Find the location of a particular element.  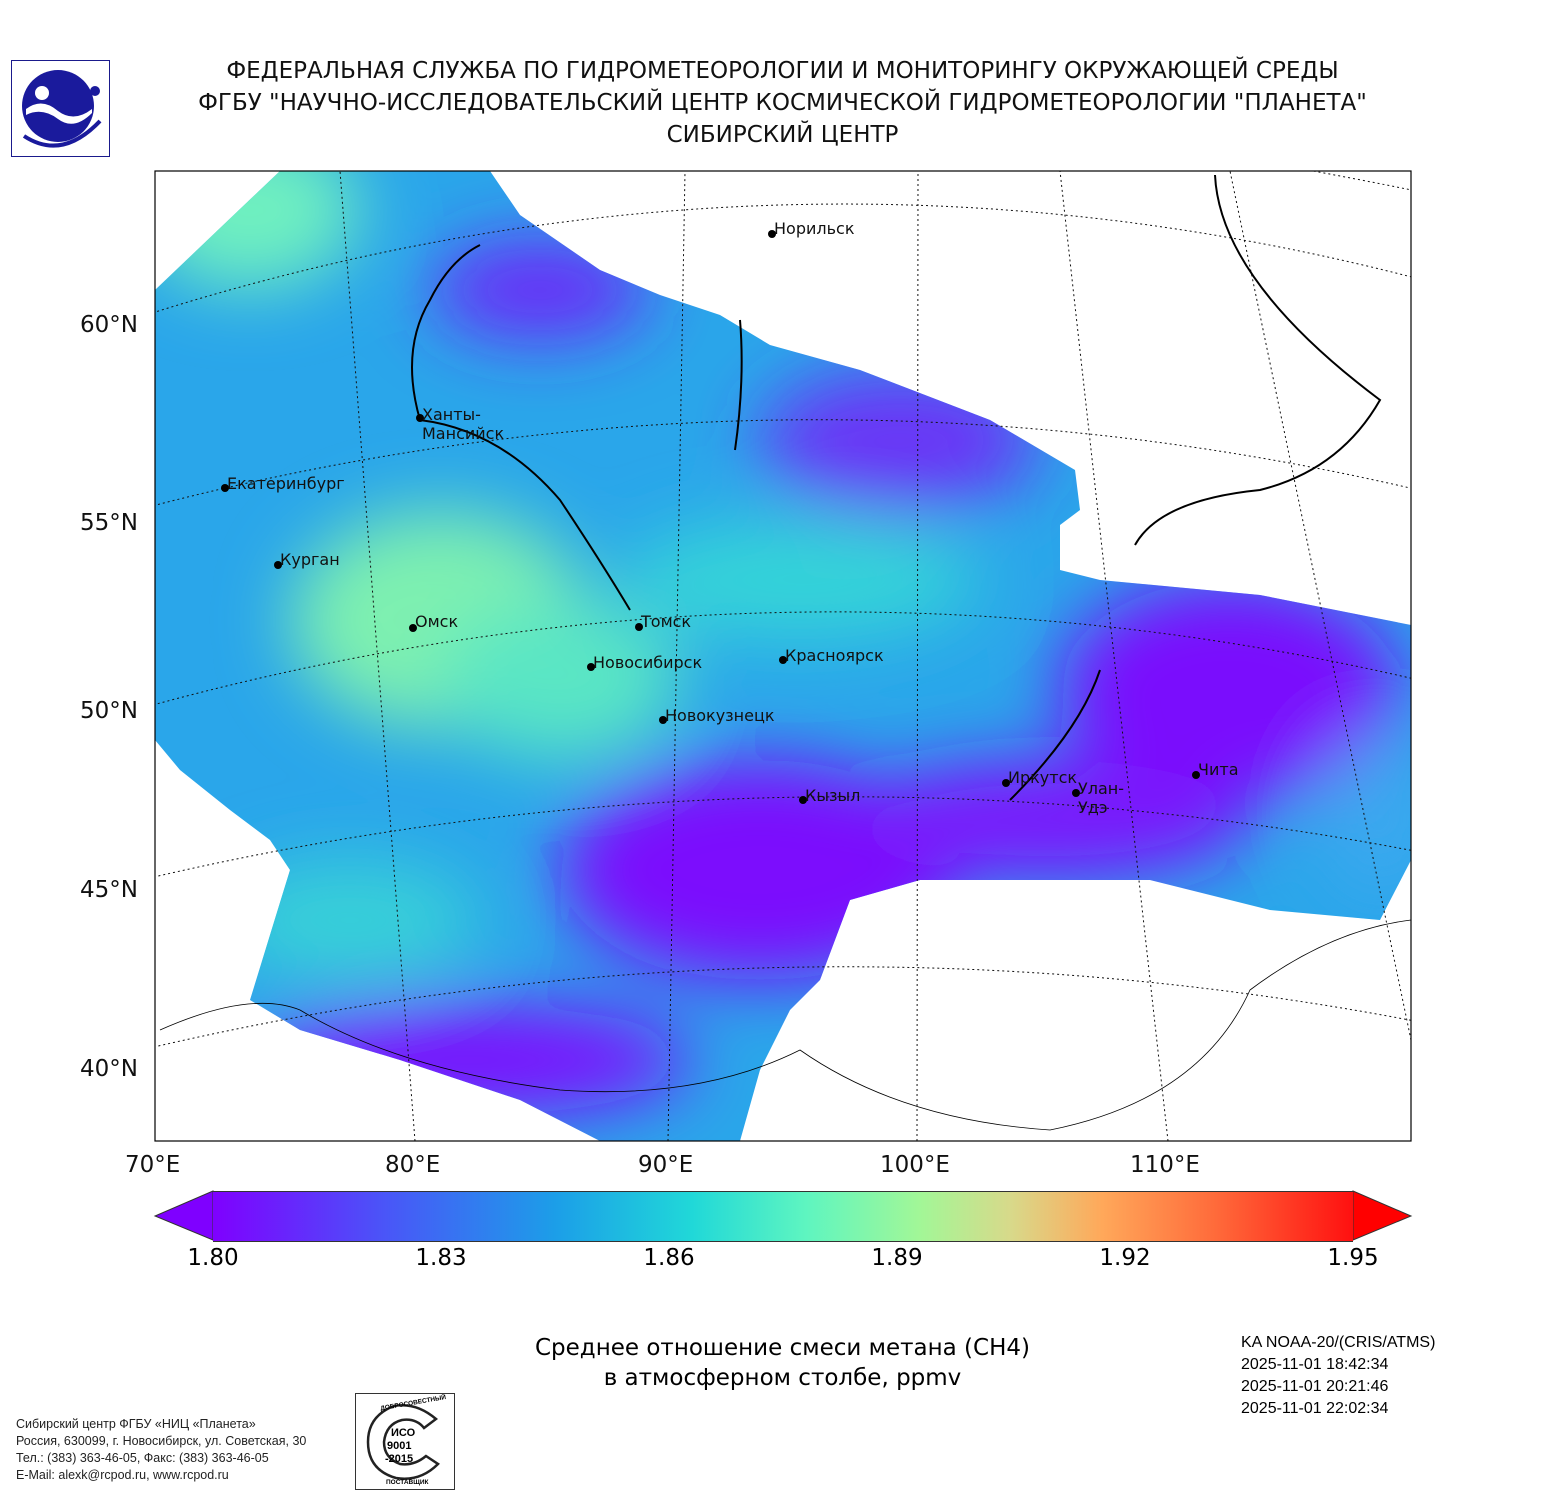

colorbar-tick: 1.95 is located at coordinates (1353, 1258).